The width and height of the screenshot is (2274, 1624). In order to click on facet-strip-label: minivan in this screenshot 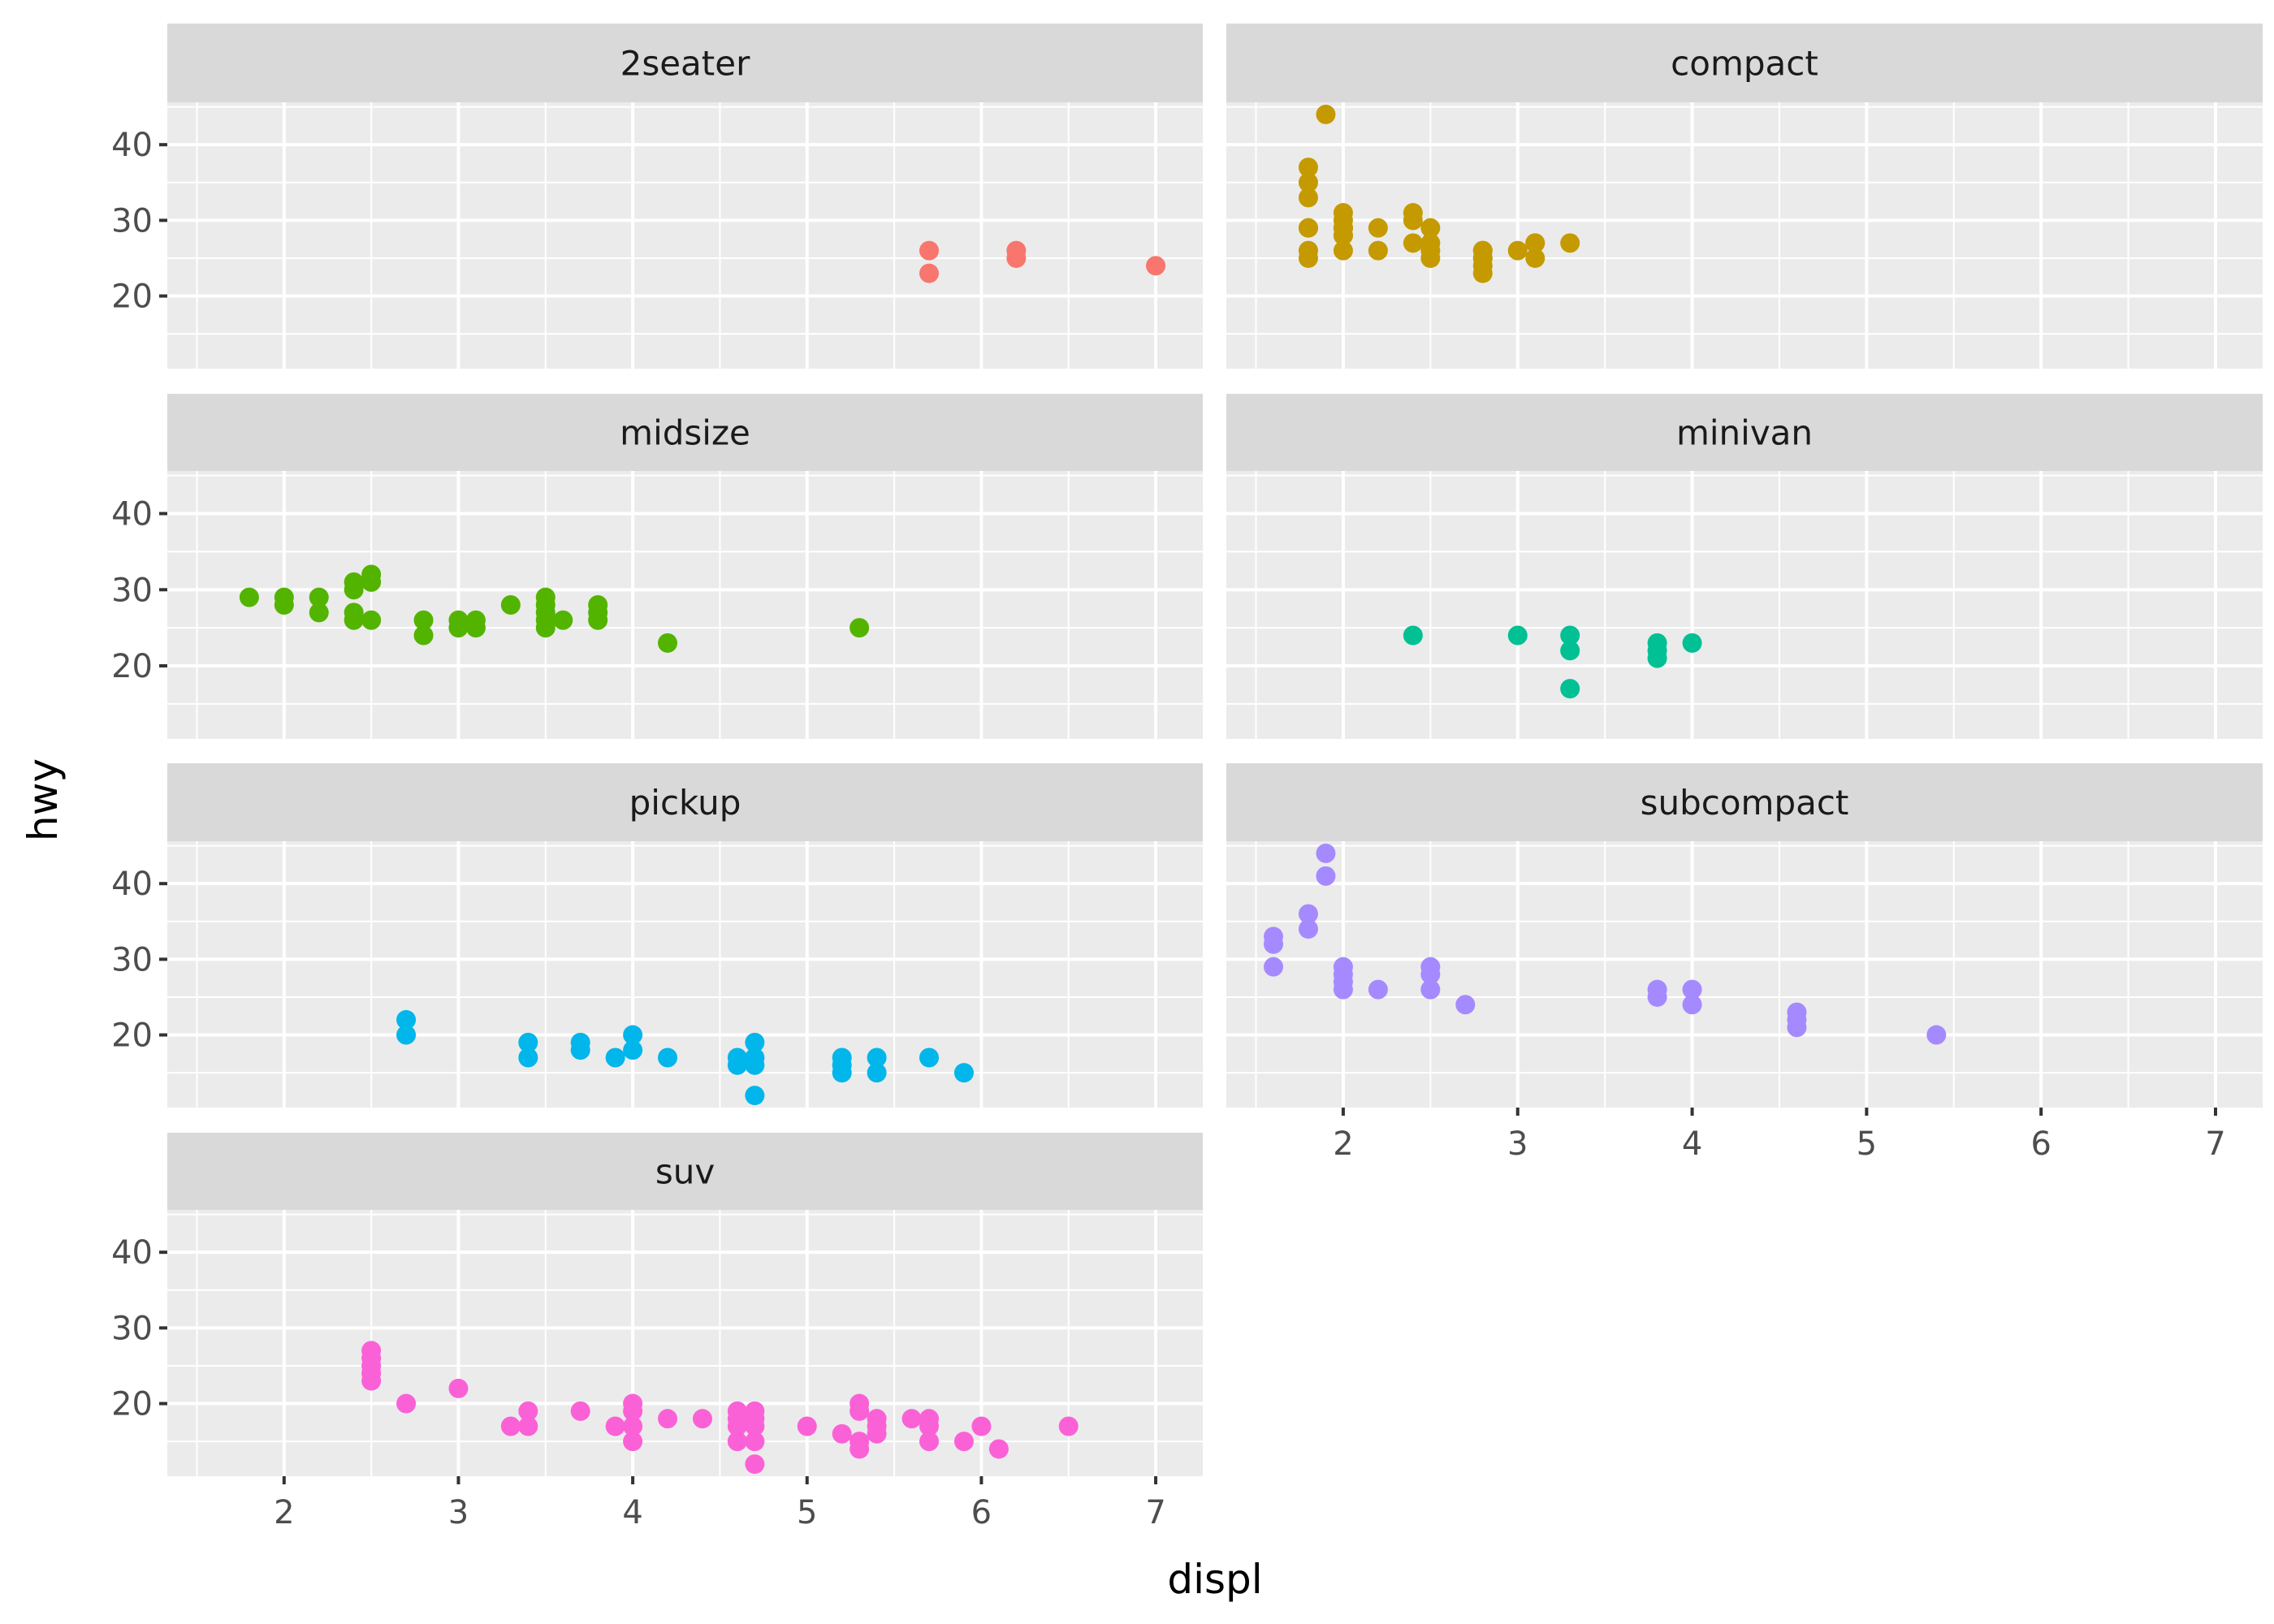, I will do `click(1744, 433)`.